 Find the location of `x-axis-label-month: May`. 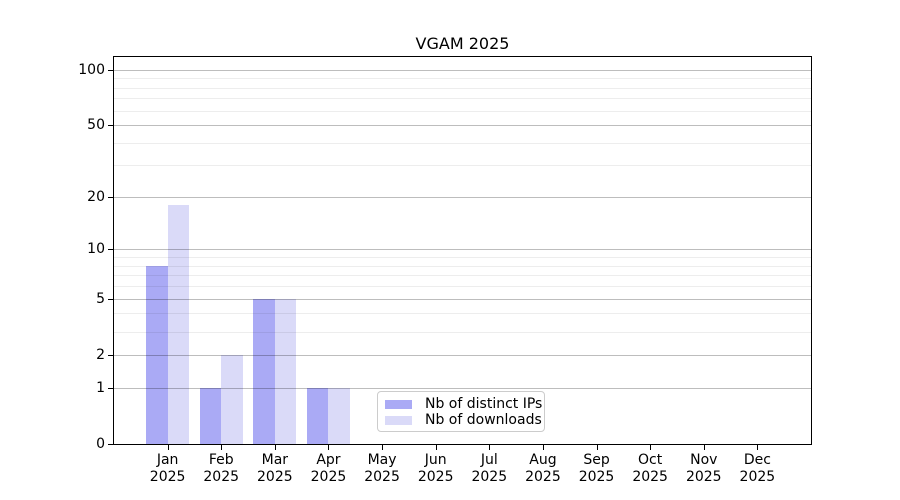

x-axis-label-month: May is located at coordinates (382, 460).